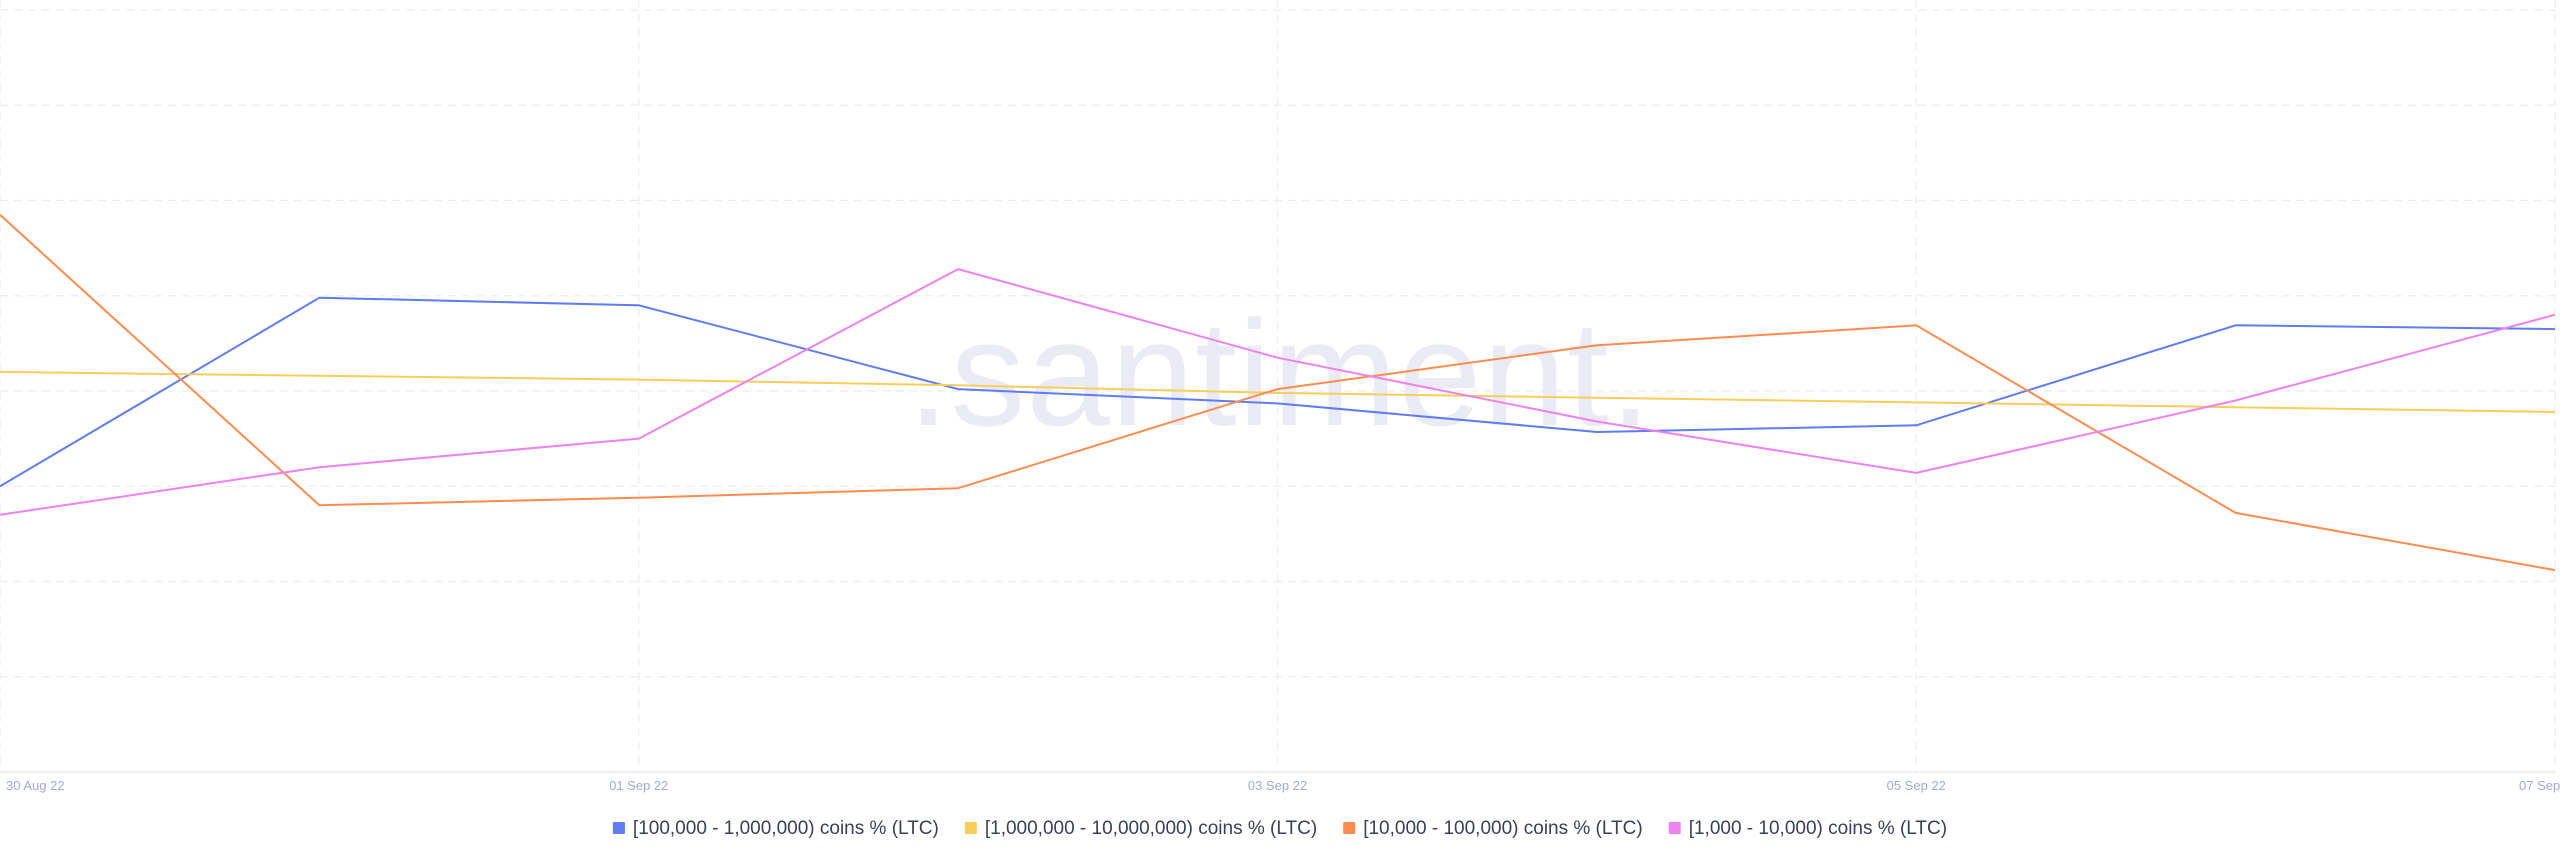  Describe the element at coordinates (1503, 828) in the screenshot. I see `legend-label: [10,000 - 100,000) coins % (LTC)` at that location.